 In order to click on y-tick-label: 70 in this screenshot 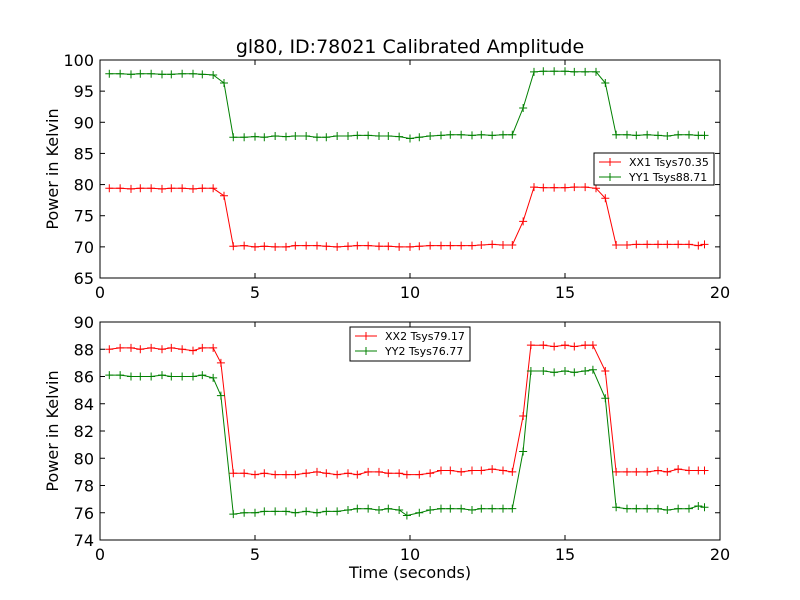, I will do `click(84, 247)`.